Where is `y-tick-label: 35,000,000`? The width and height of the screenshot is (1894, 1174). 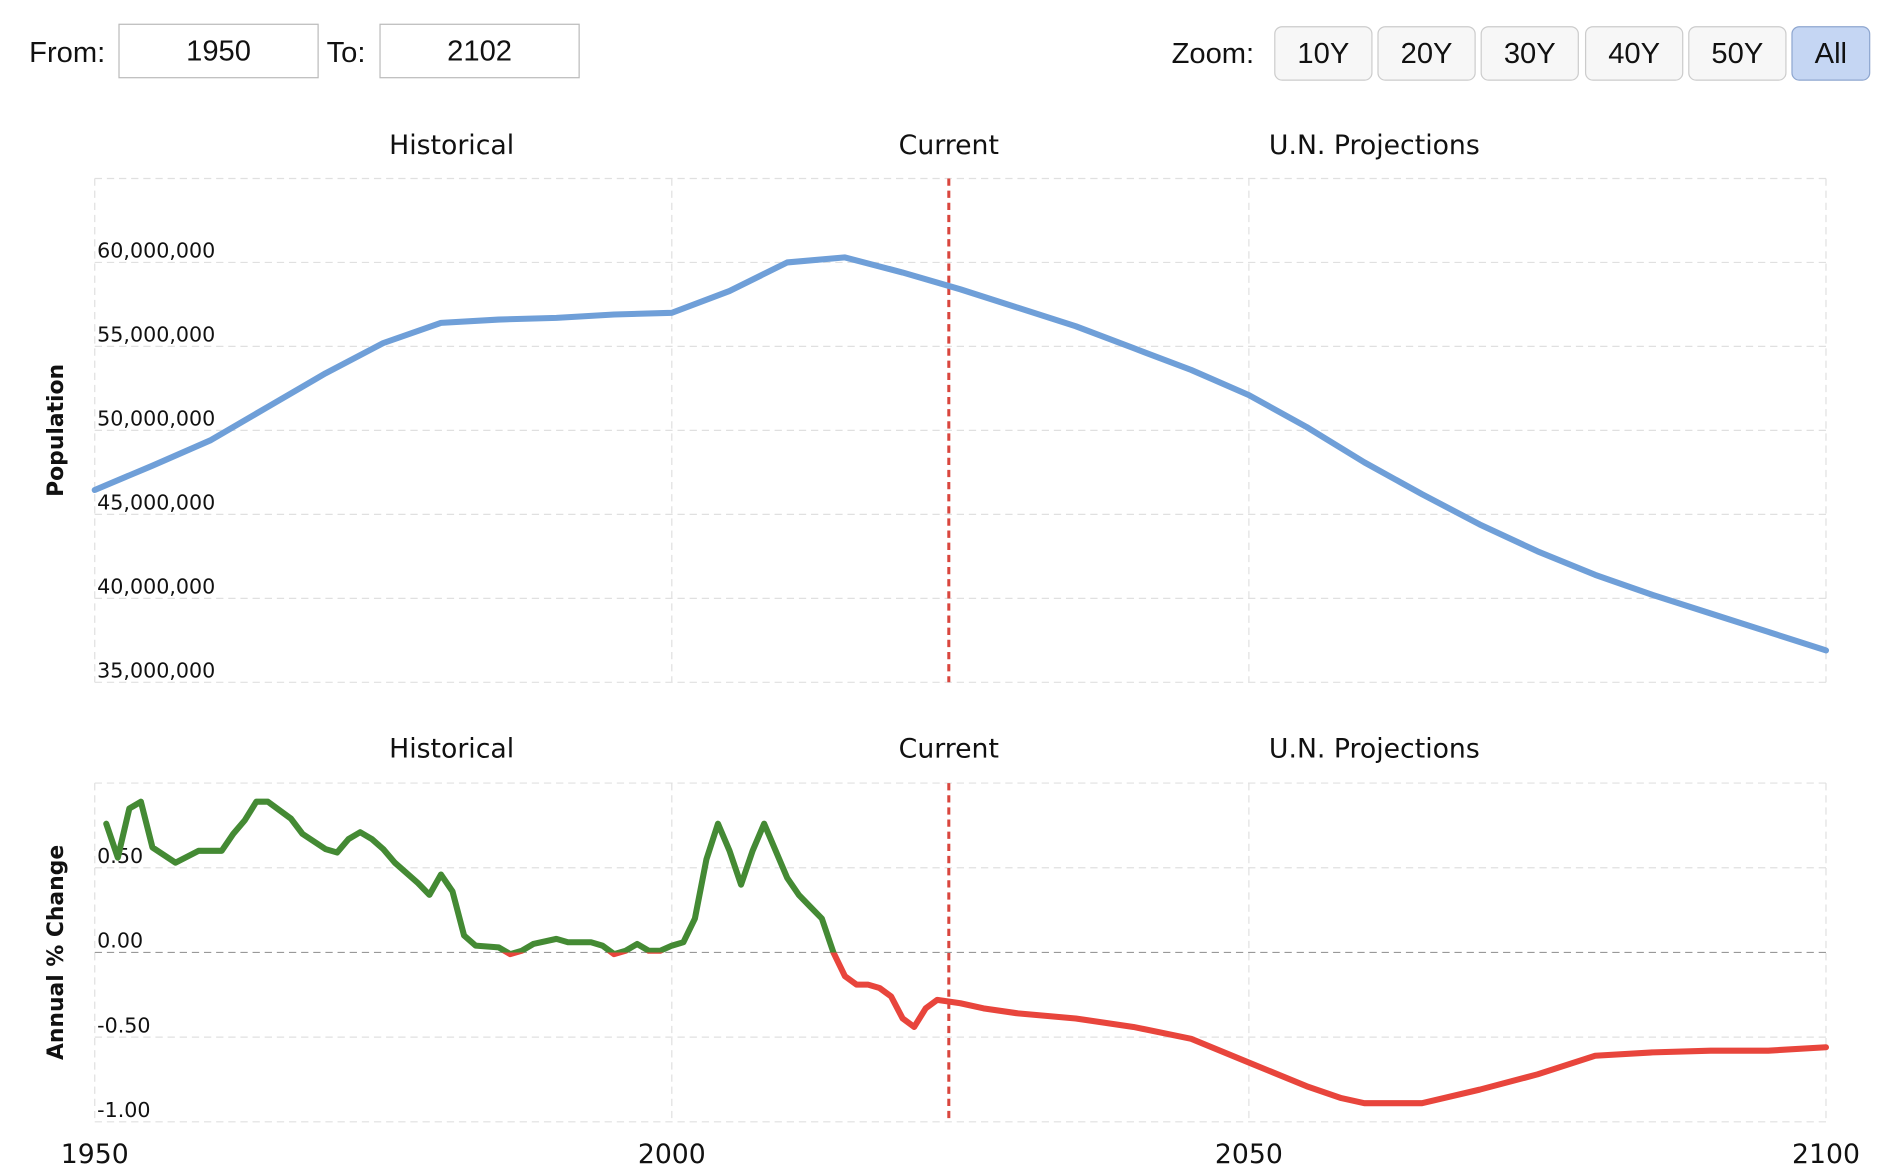
y-tick-label: 35,000,000 is located at coordinates (156, 670).